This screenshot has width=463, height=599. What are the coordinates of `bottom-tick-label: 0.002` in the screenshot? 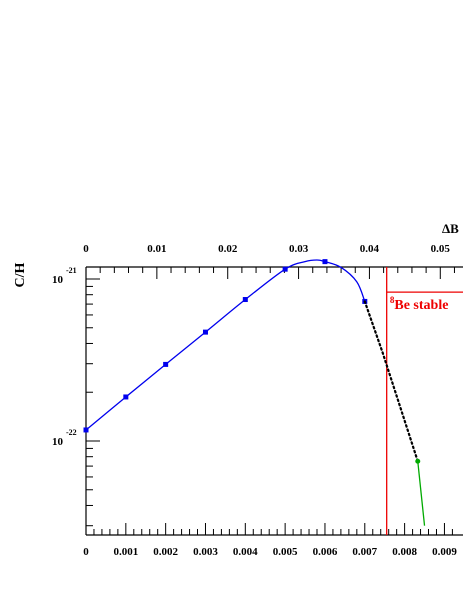 It's located at (165, 552).